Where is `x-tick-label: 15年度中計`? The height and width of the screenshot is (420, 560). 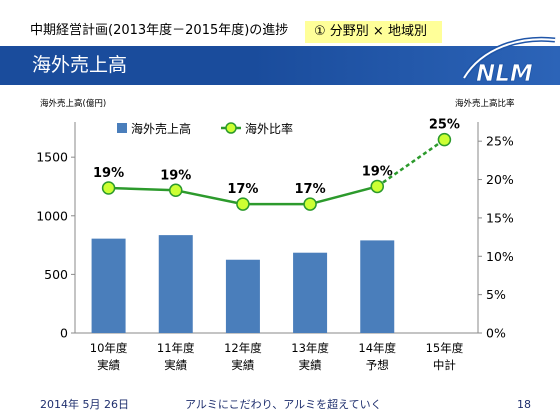
x-tick-label: 15年度中計 is located at coordinates (445, 356).